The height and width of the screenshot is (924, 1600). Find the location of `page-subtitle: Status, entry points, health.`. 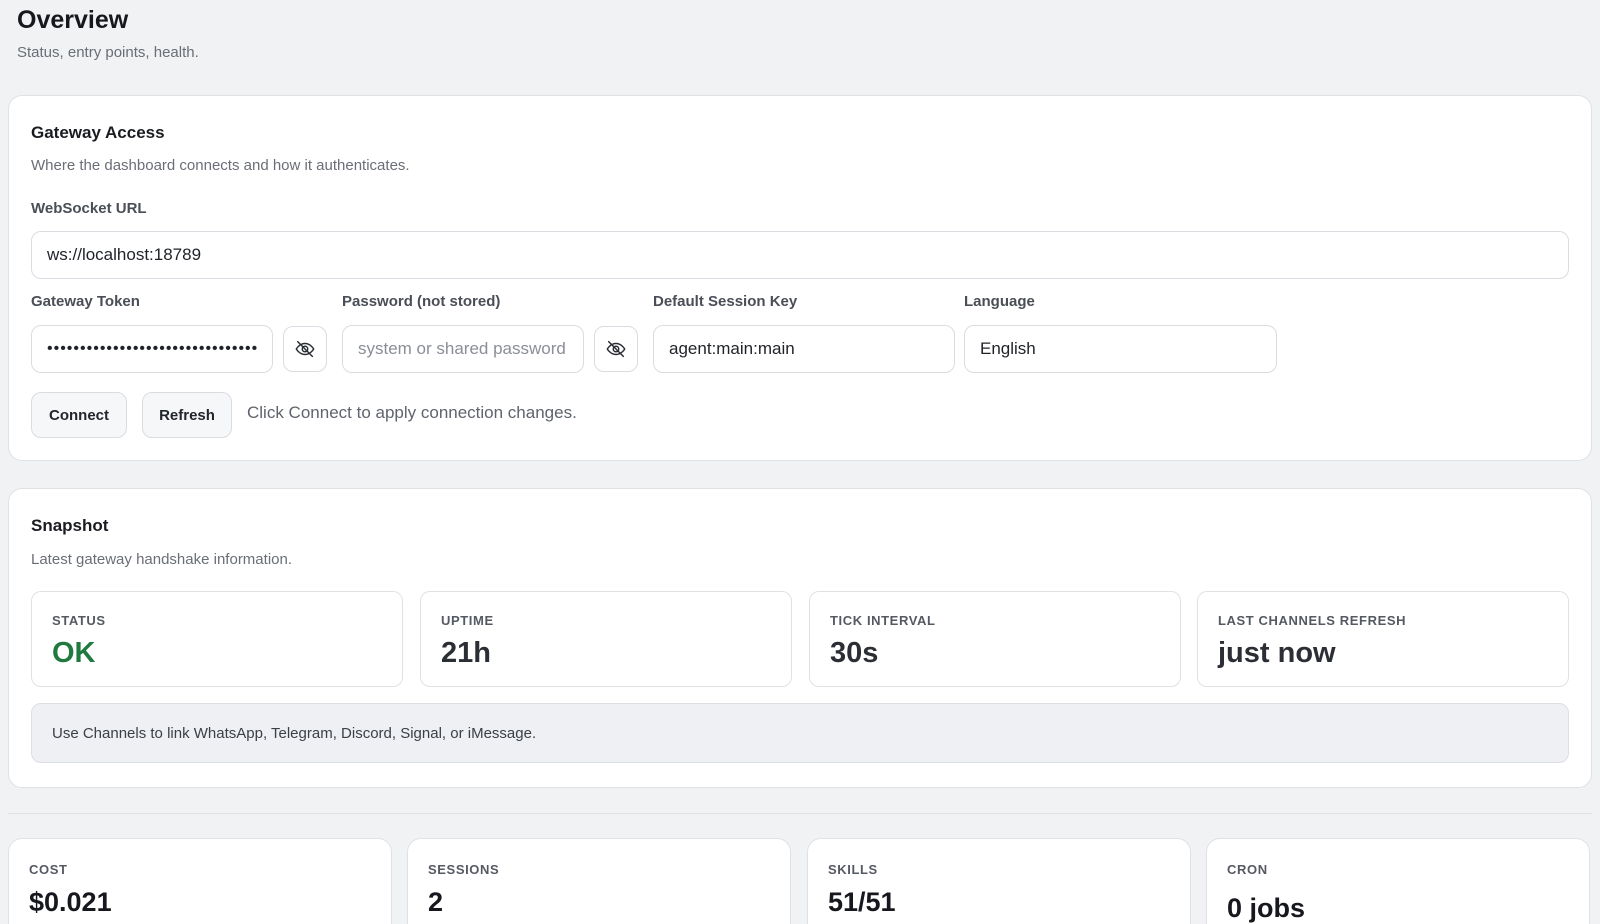

page-subtitle: Status, entry points, health. is located at coordinates (108, 52).